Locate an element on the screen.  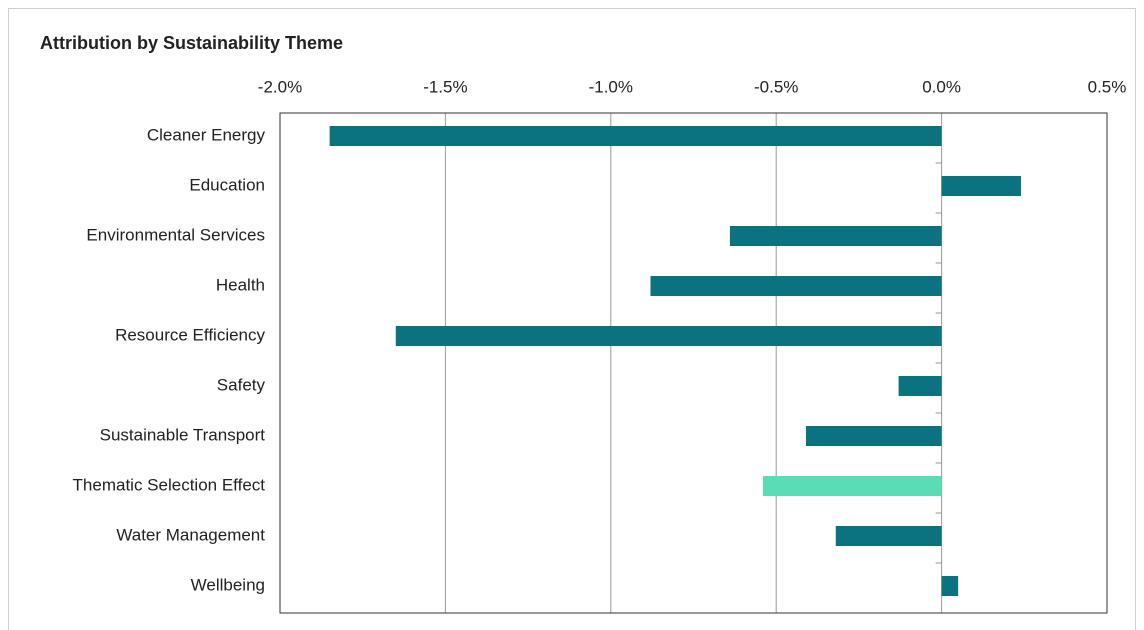
x-tick-label: 0.5% is located at coordinates (1107, 86).